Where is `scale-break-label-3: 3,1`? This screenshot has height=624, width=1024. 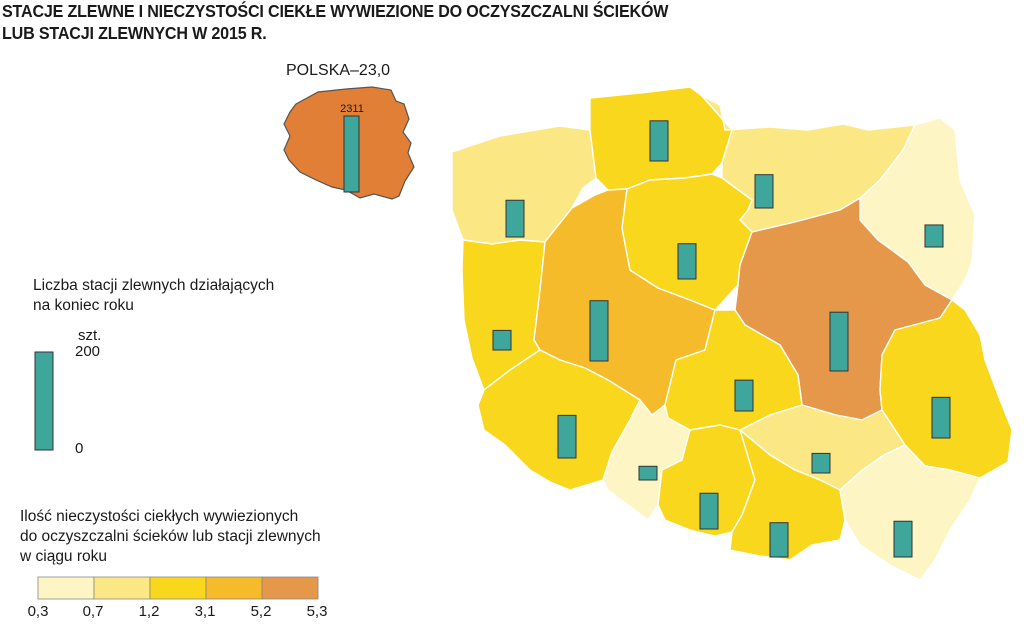 scale-break-label-3: 3,1 is located at coordinates (205, 611).